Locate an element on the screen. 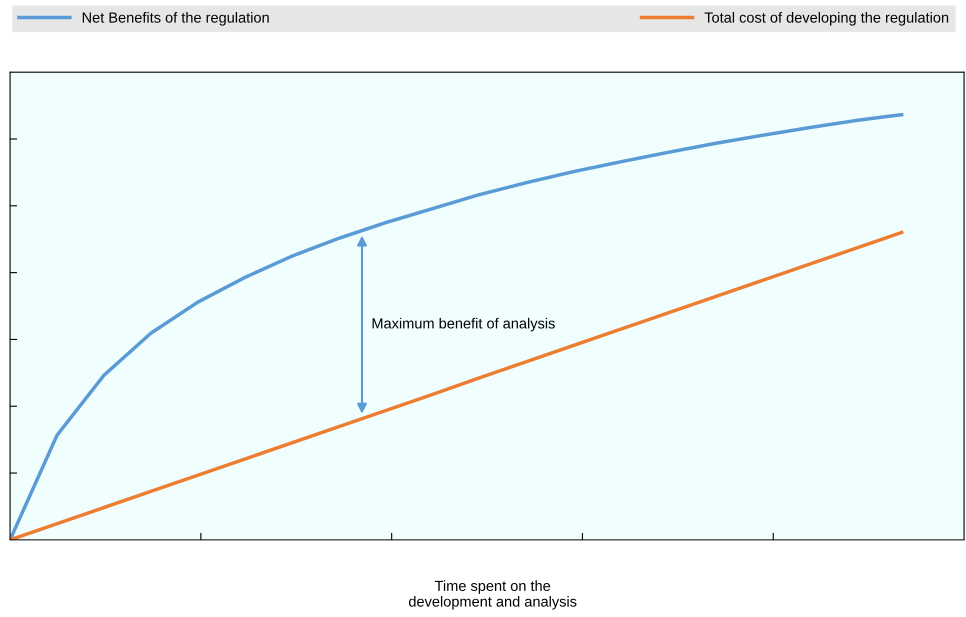 The image size is (966, 617). legend-label: Net Benefits of the regulation is located at coordinates (175, 19).